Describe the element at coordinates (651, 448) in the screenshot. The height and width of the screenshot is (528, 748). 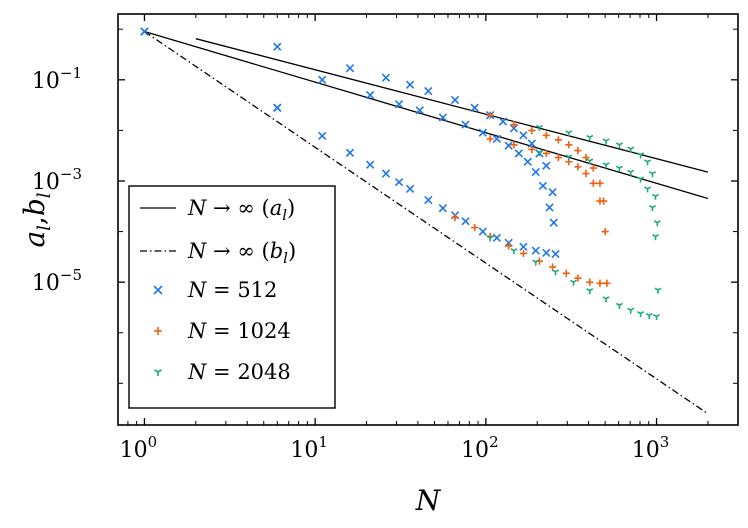
I see `x-tick-label-3: 10³` at that location.